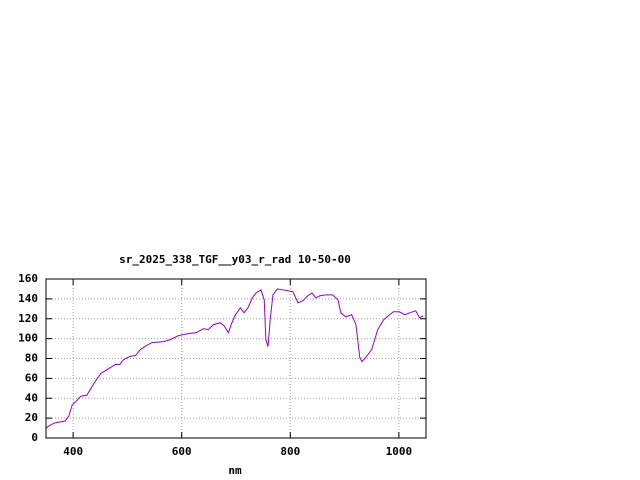 This screenshot has height=480, width=640. Describe the element at coordinates (290, 451) in the screenshot. I see `x-tick-label: 800` at that location.